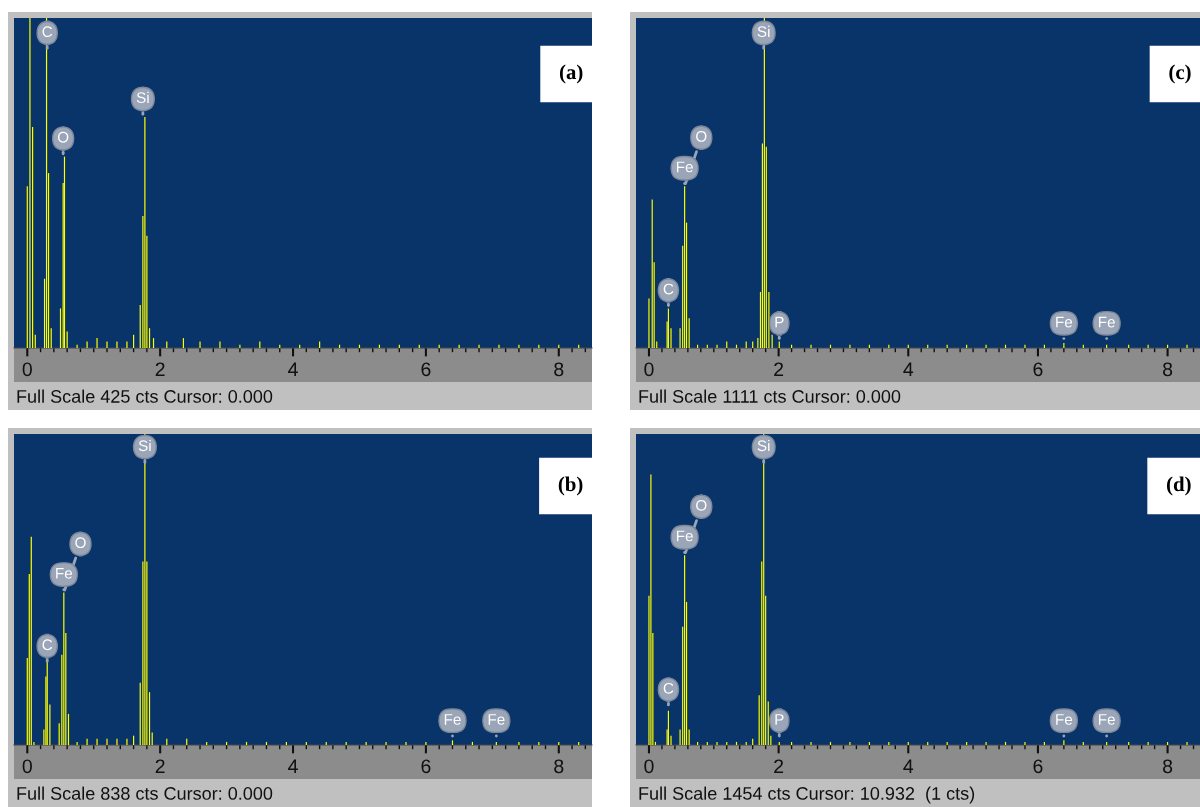 Image resolution: width=1200 pixels, height=807 pixels. I want to click on text: Full Scale 1454 cts Cursor: 10.932 (1 cts), so click(807, 795).